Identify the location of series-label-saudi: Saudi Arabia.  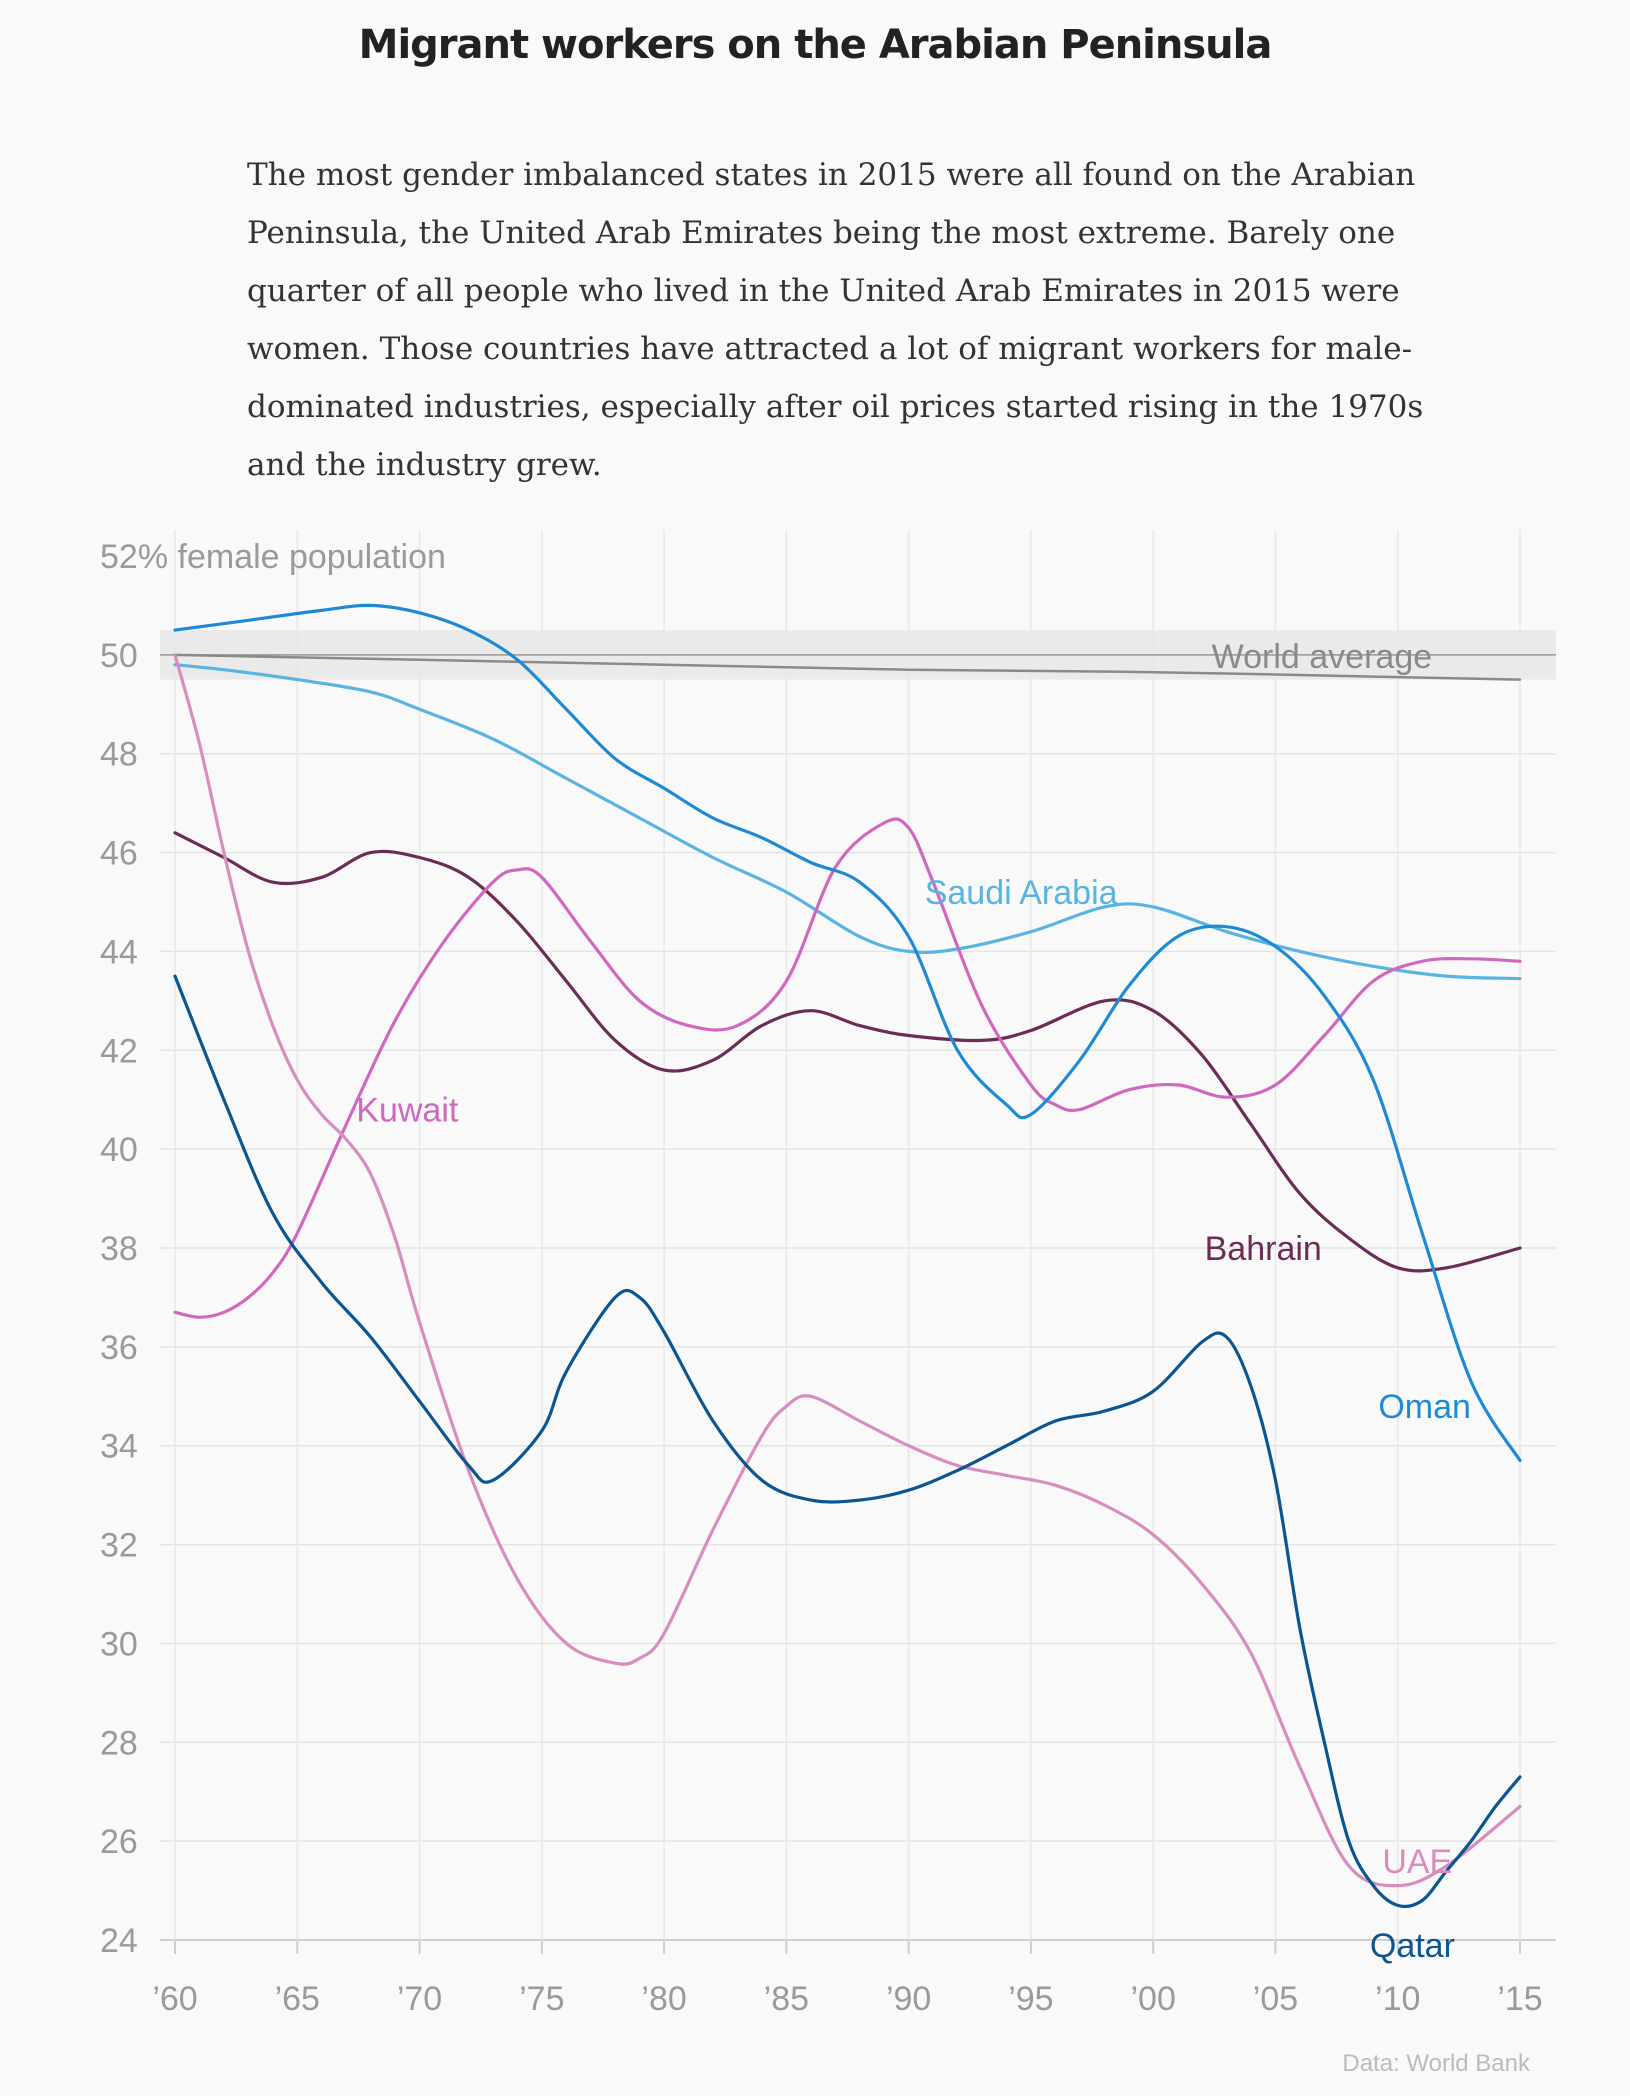
(1021, 893).